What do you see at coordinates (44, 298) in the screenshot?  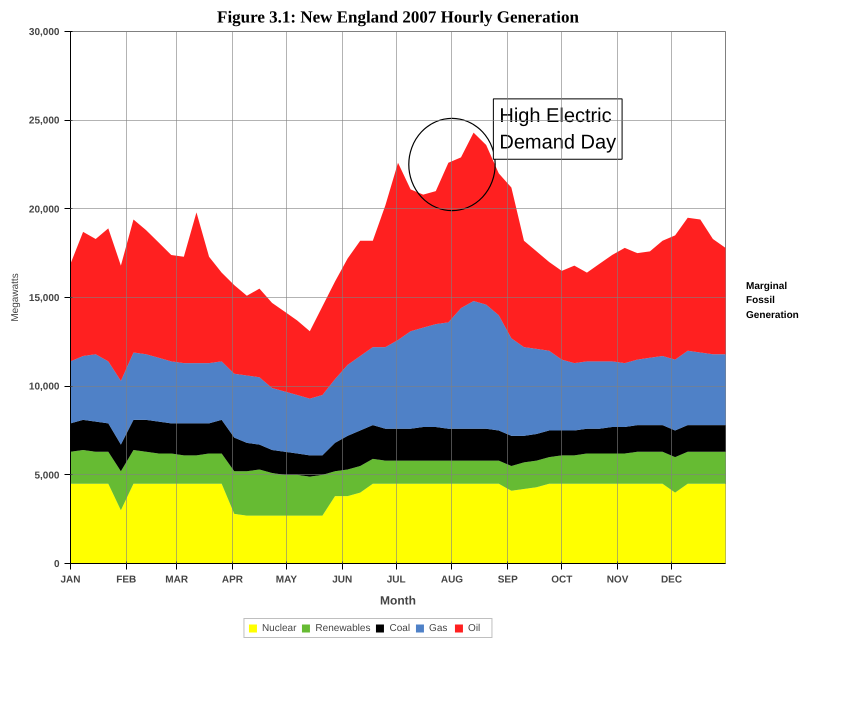 I see `y-tick-label: 15,000` at bounding box center [44, 298].